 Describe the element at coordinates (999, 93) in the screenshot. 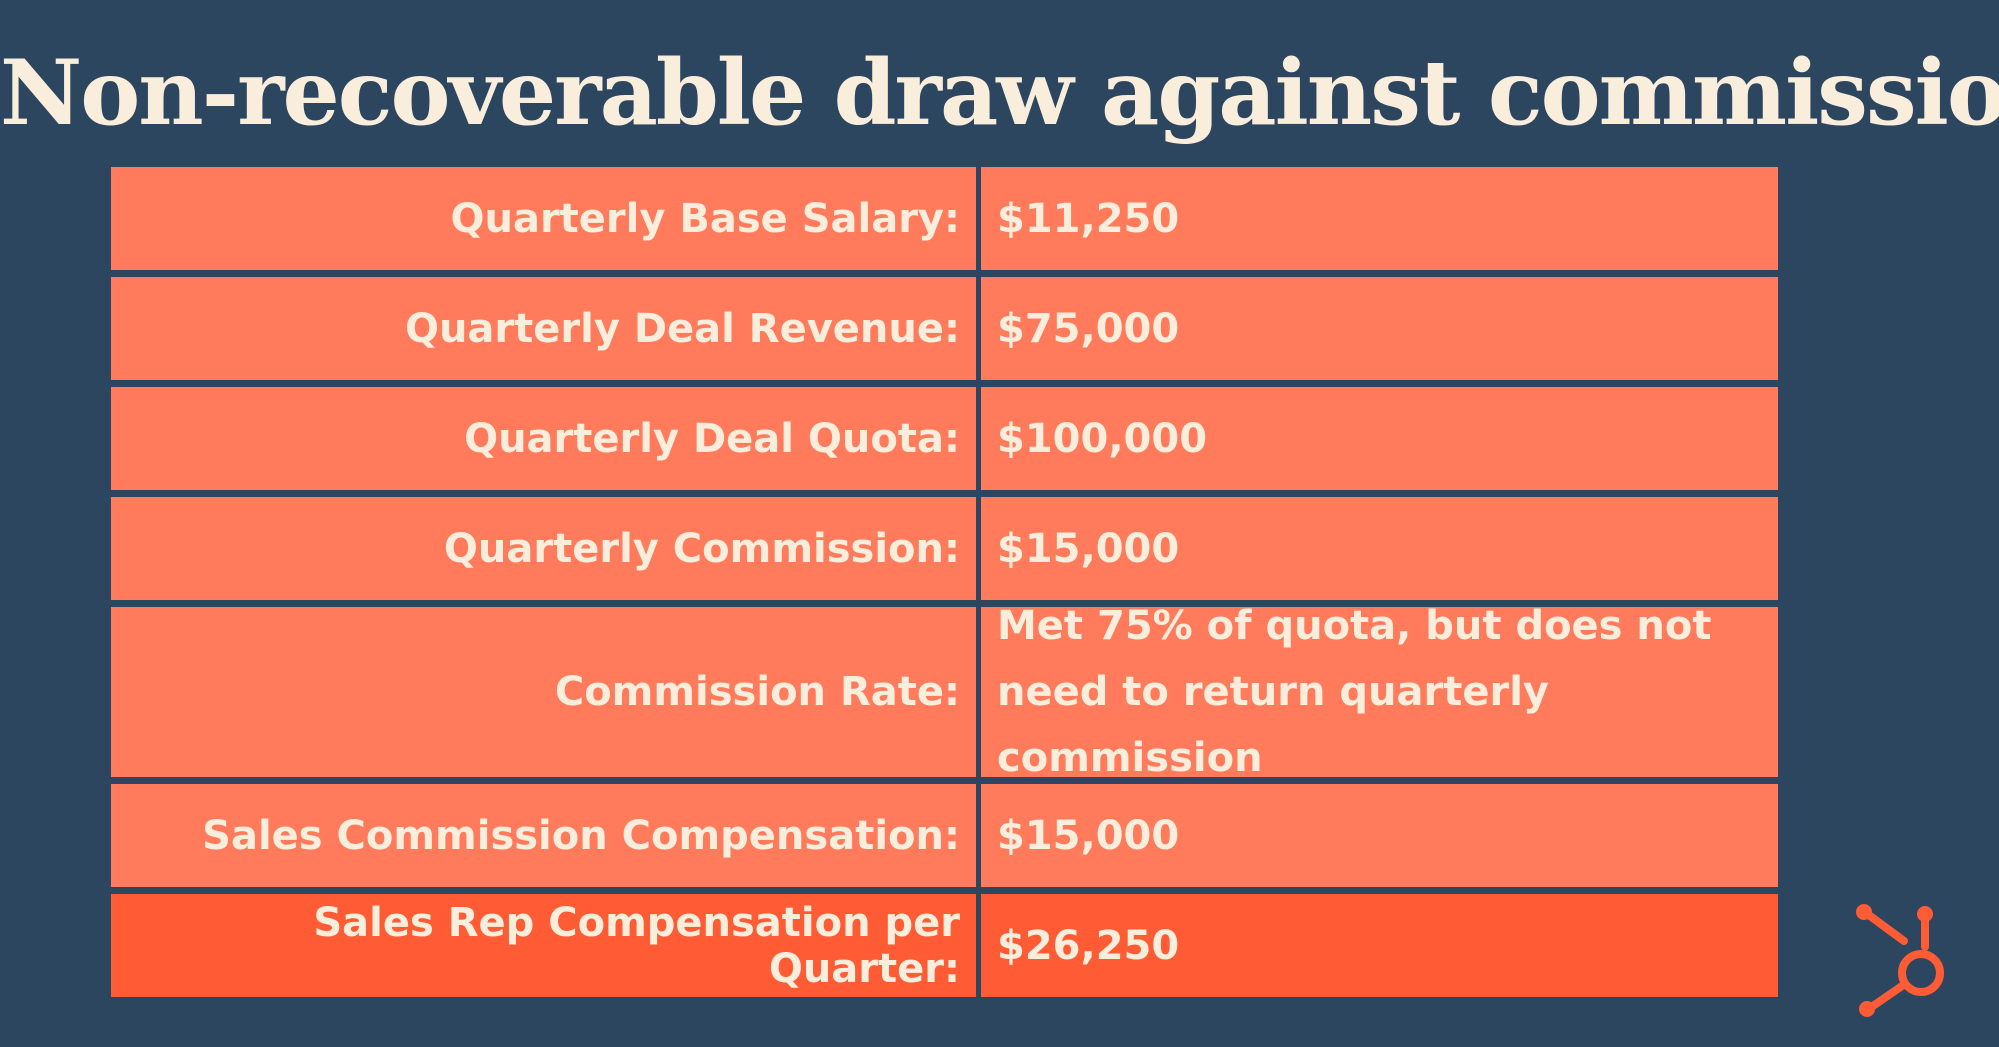

I see `page-title: Non-recoverable draw against commission` at that location.